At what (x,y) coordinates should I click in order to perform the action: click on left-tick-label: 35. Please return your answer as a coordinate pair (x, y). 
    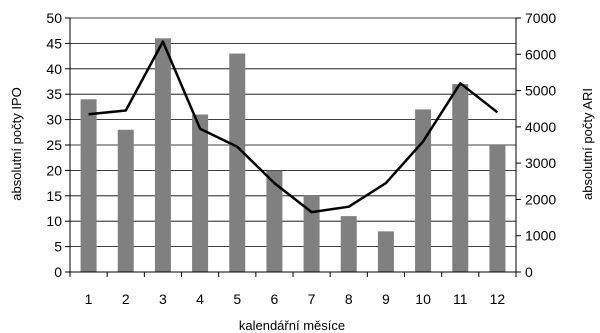
    Looking at the image, I should click on (54, 94).